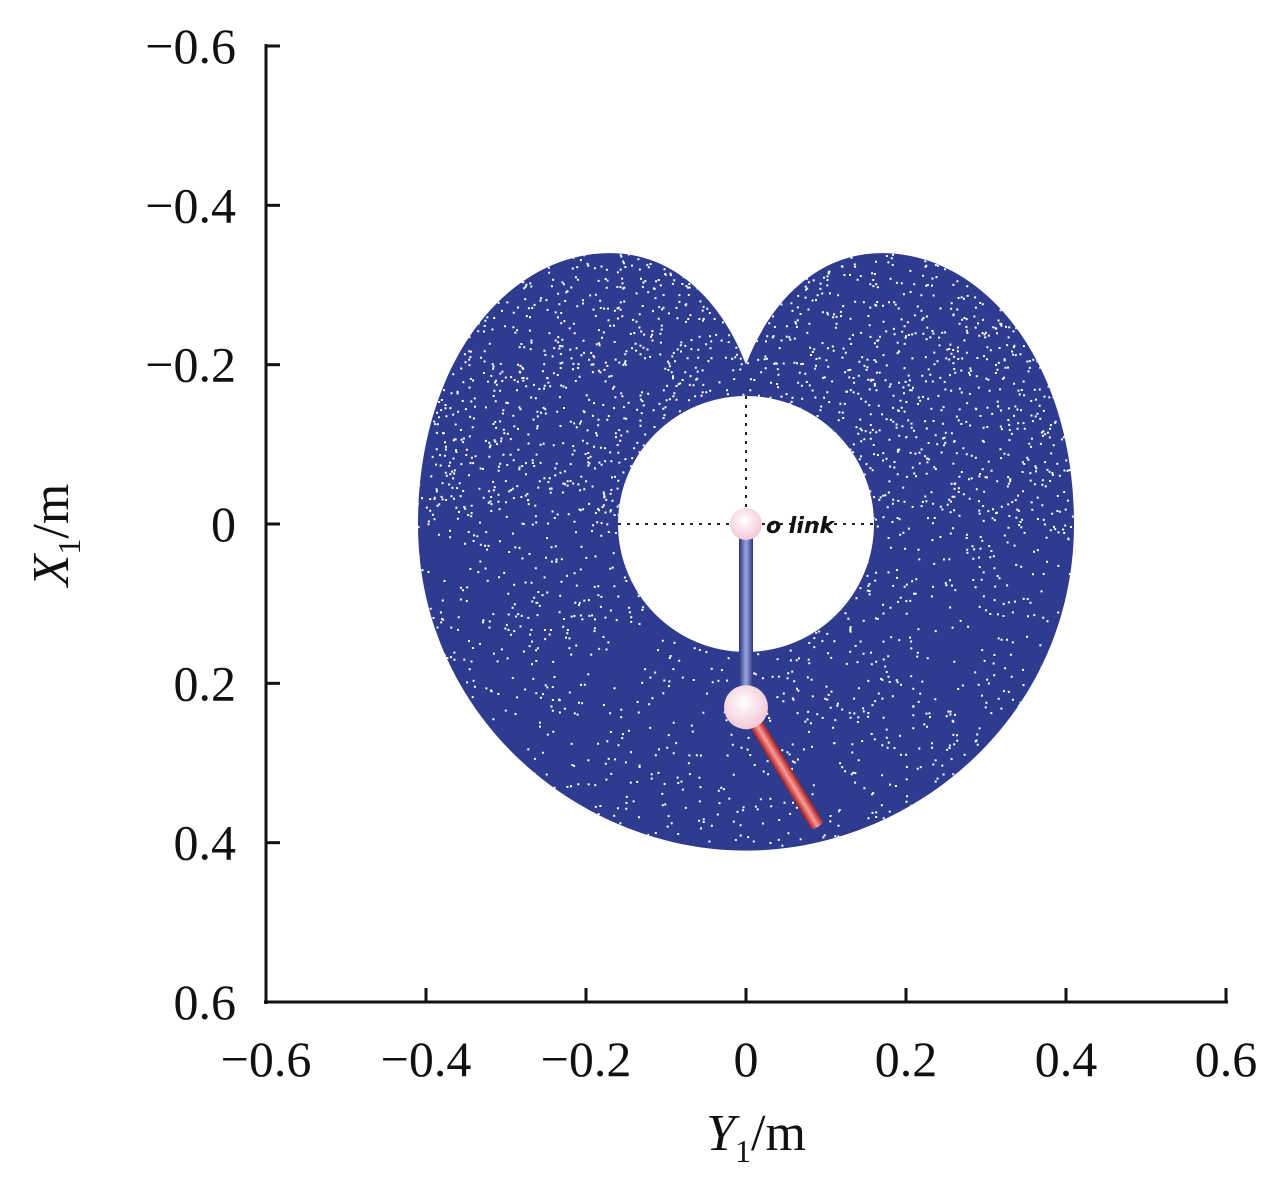 This screenshot has width=1268, height=1184. Describe the element at coordinates (266, 1059) in the screenshot. I see `x-tick-label: −0.6` at that location.